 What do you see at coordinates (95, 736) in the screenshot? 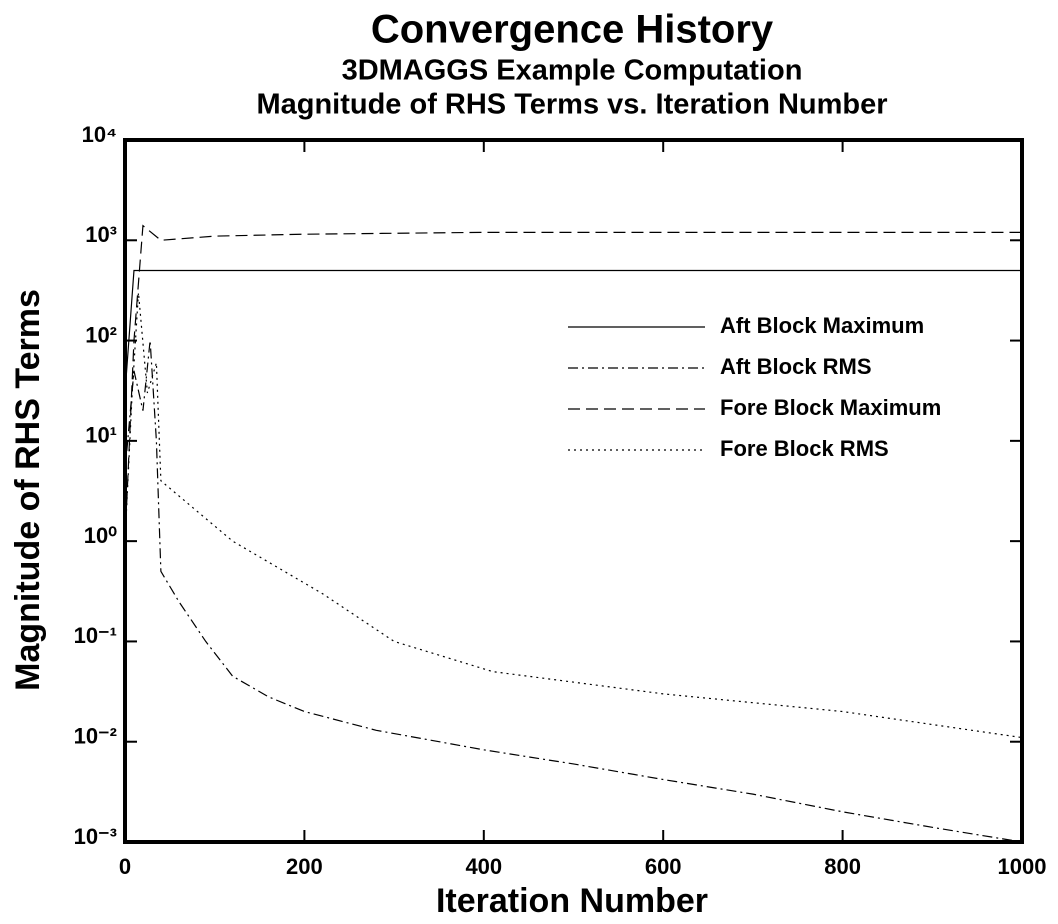
I see `y-tick-label: 10⁻²` at bounding box center [95, 736].